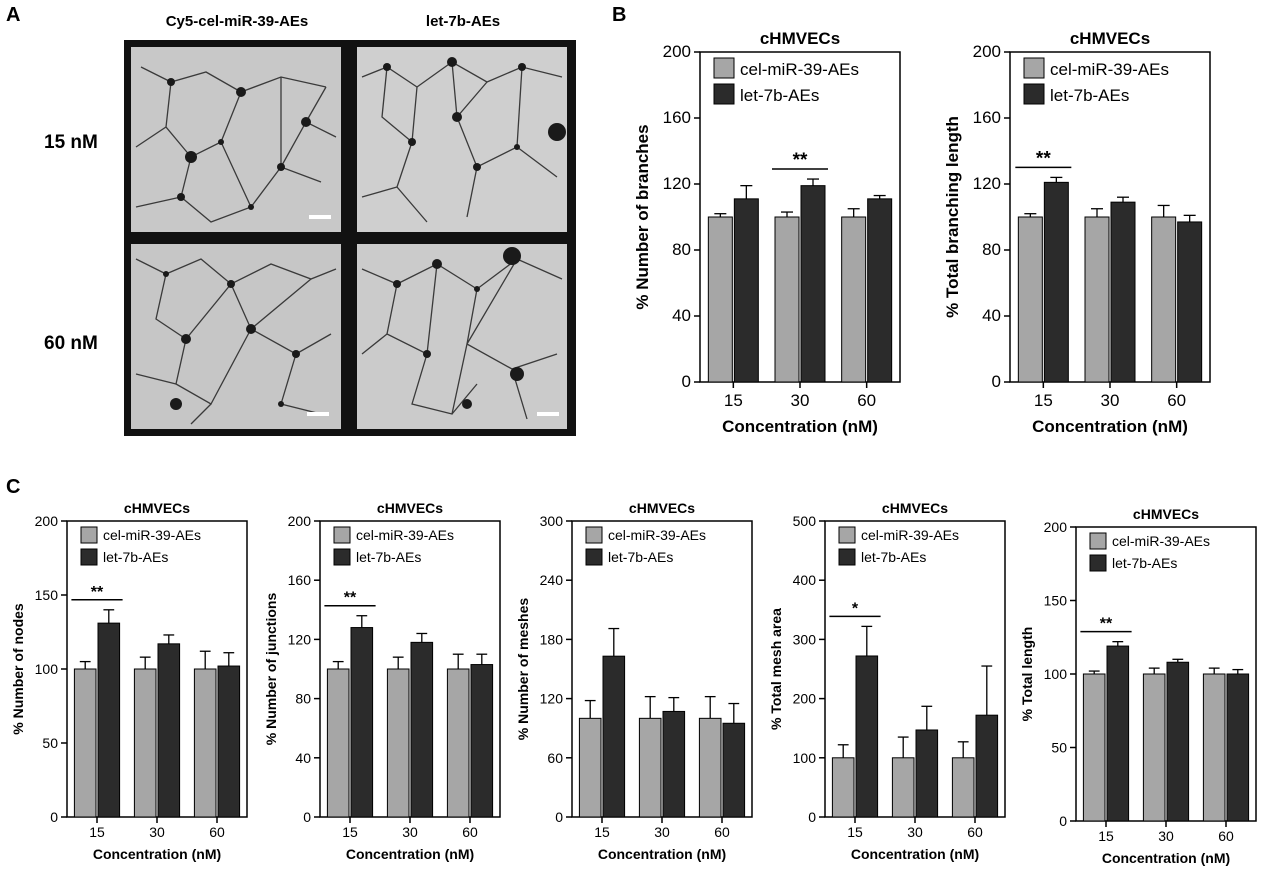 The image size is (1269, 875). I want to click on y-axis-label: % Total length, so click(1027, 674).